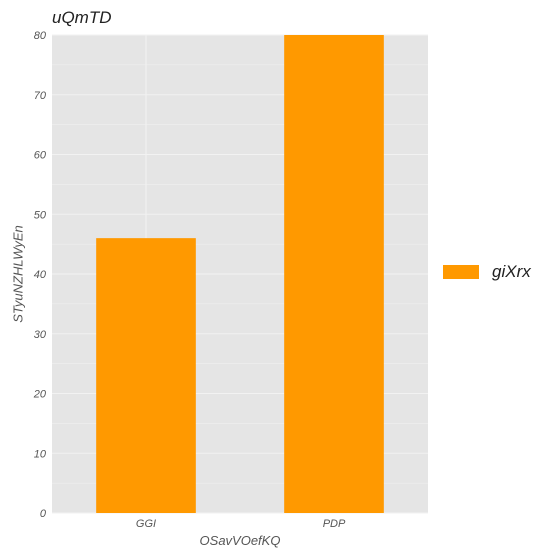 The width and height of the screenshot is (560, 560). What do you see at coordinates (146, 524) in the screenshot?
I see `x-tick-label: GGI` at bounding box center [146, 524].